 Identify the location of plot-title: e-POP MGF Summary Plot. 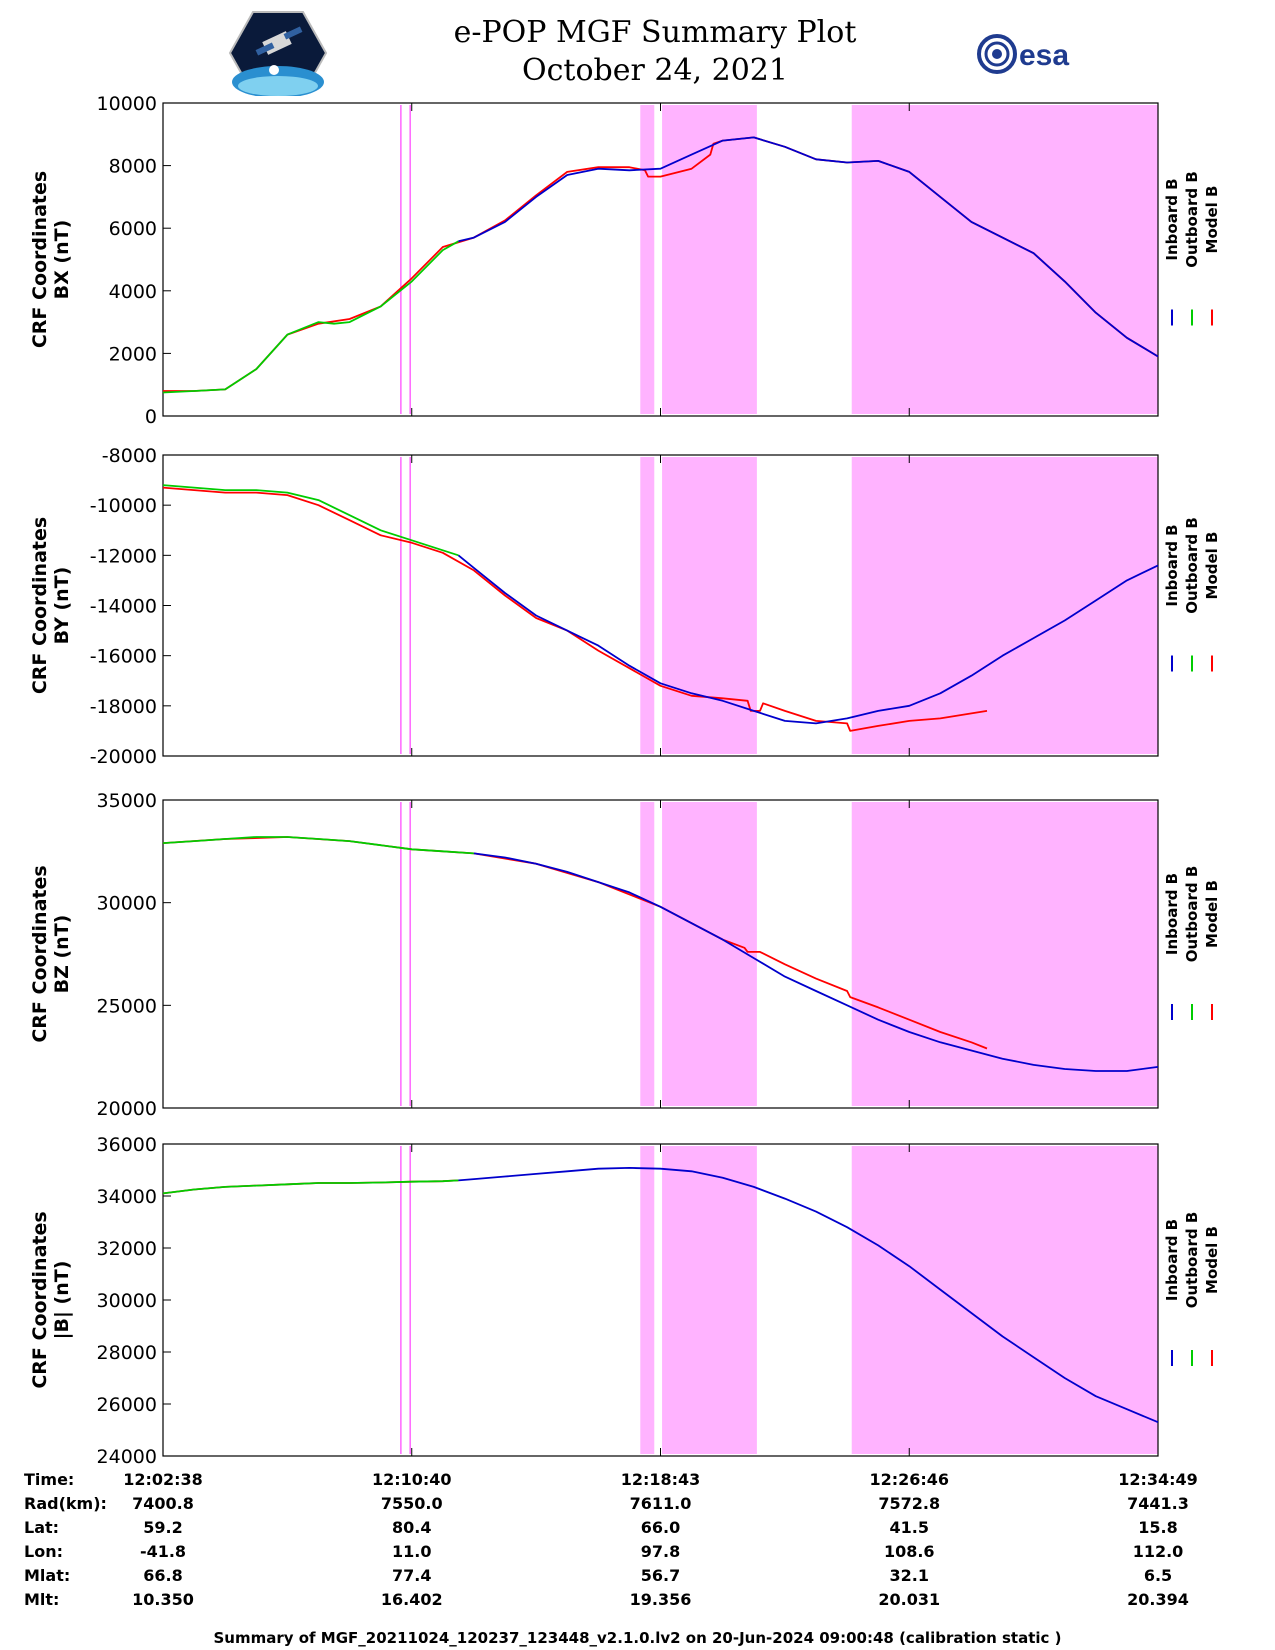
(655, 32).